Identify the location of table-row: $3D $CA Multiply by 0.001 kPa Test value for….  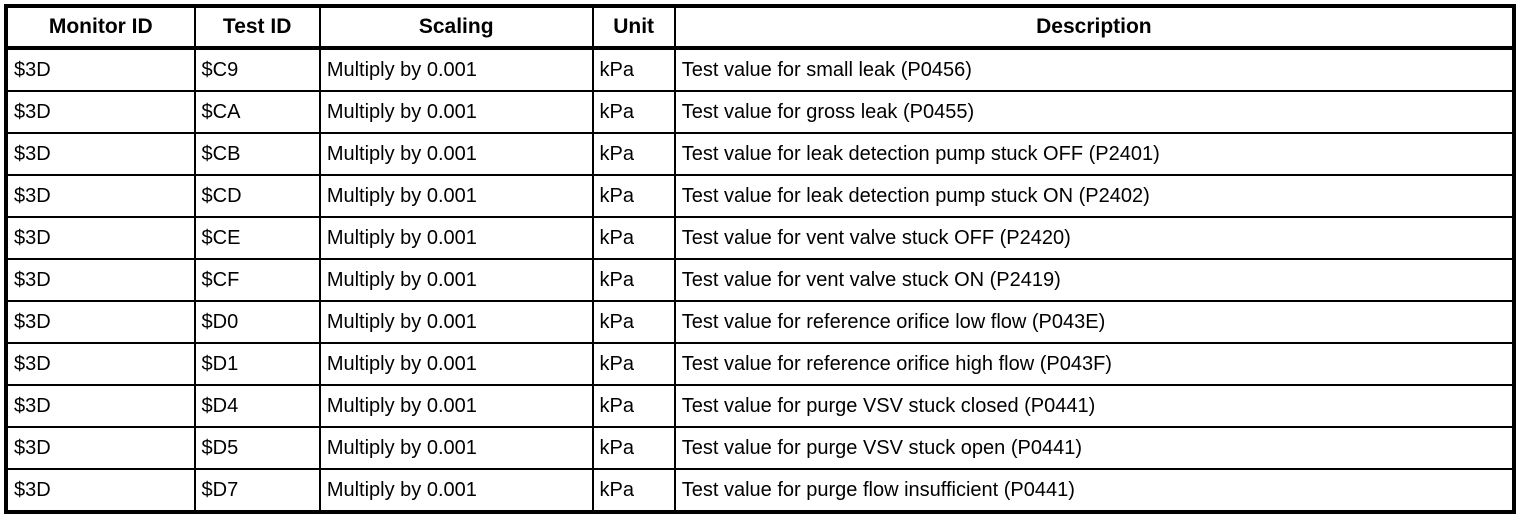
(760, 112).